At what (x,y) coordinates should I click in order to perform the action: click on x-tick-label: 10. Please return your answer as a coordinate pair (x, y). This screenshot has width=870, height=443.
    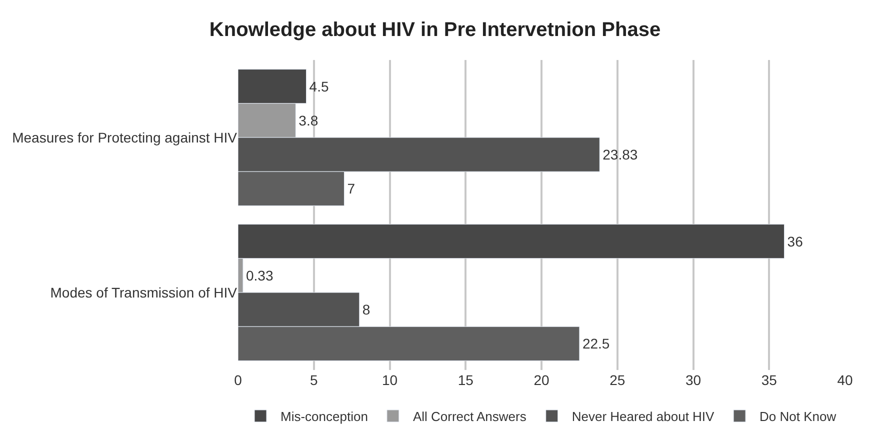
    Looking at the image, I should click on (390, 380).